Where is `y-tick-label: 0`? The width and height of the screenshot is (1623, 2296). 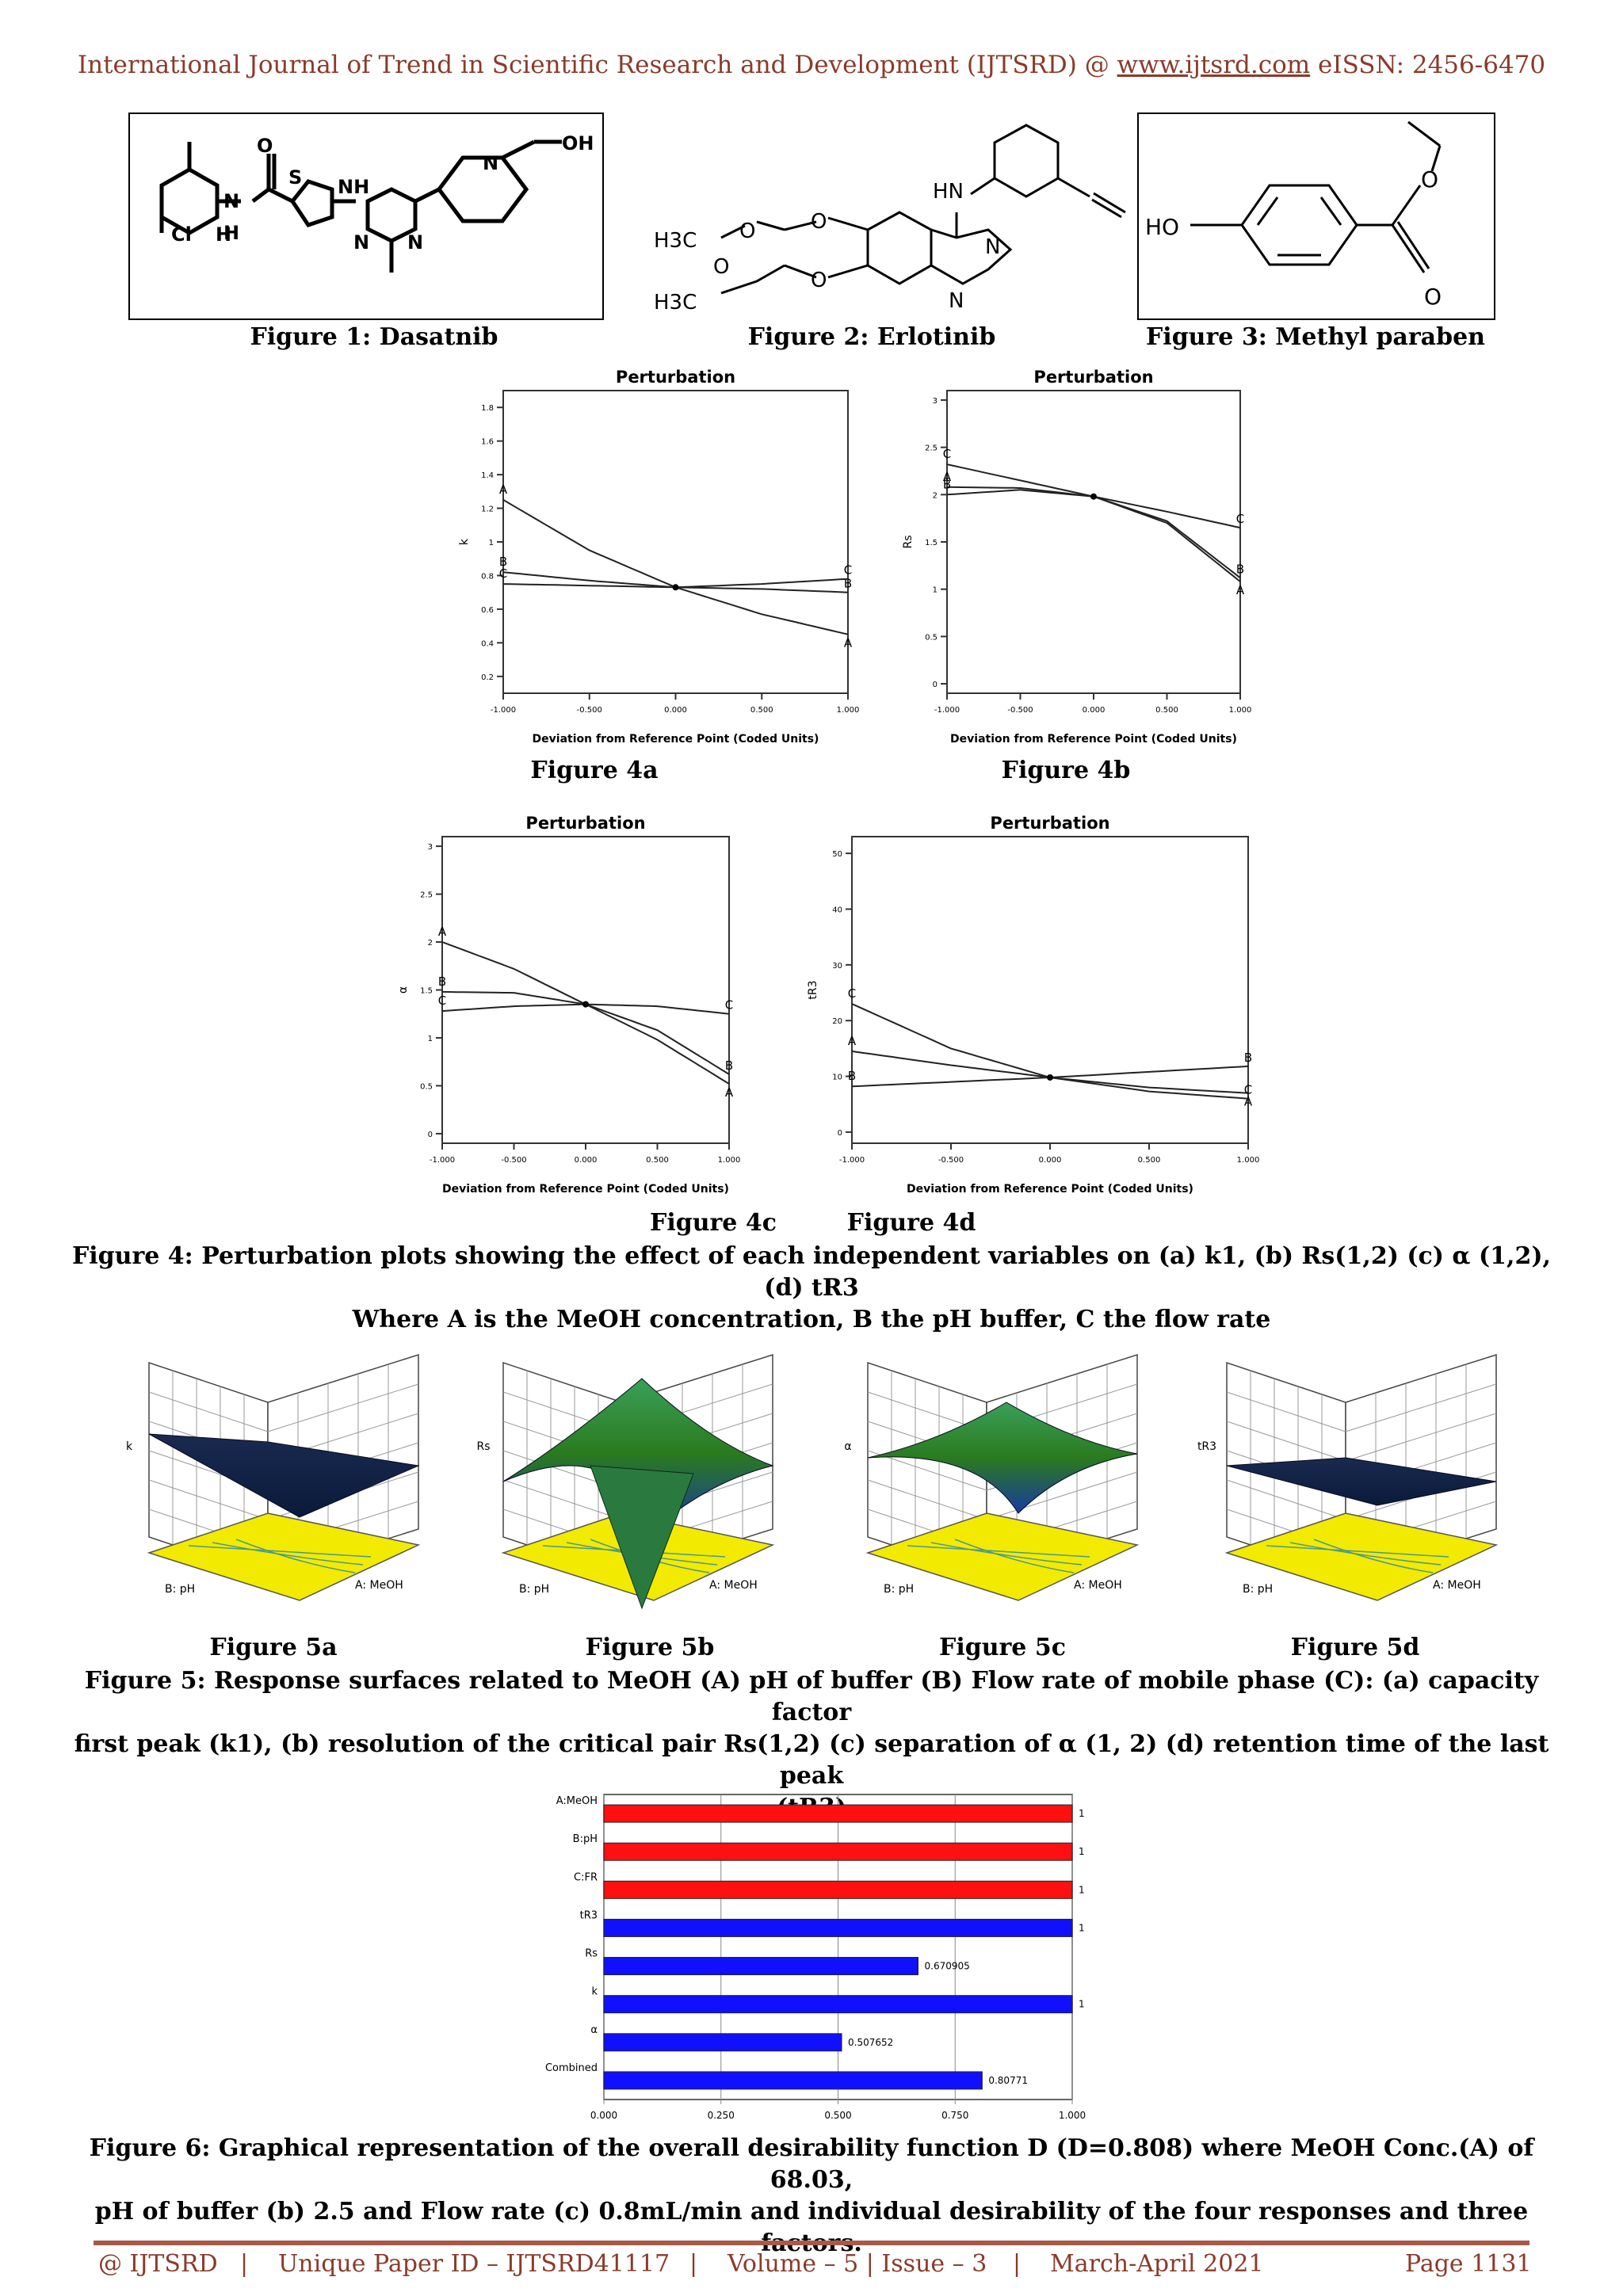
y-tick-label: 0 is located at coordinates (431, 1135).